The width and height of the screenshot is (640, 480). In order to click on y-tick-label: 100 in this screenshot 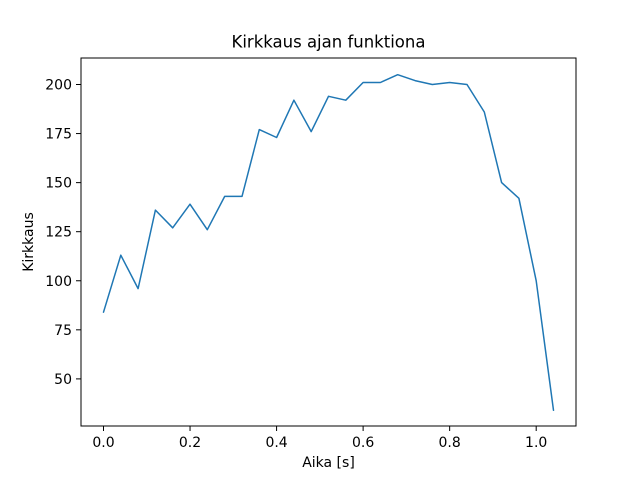, I will do `click(58, 282)`.